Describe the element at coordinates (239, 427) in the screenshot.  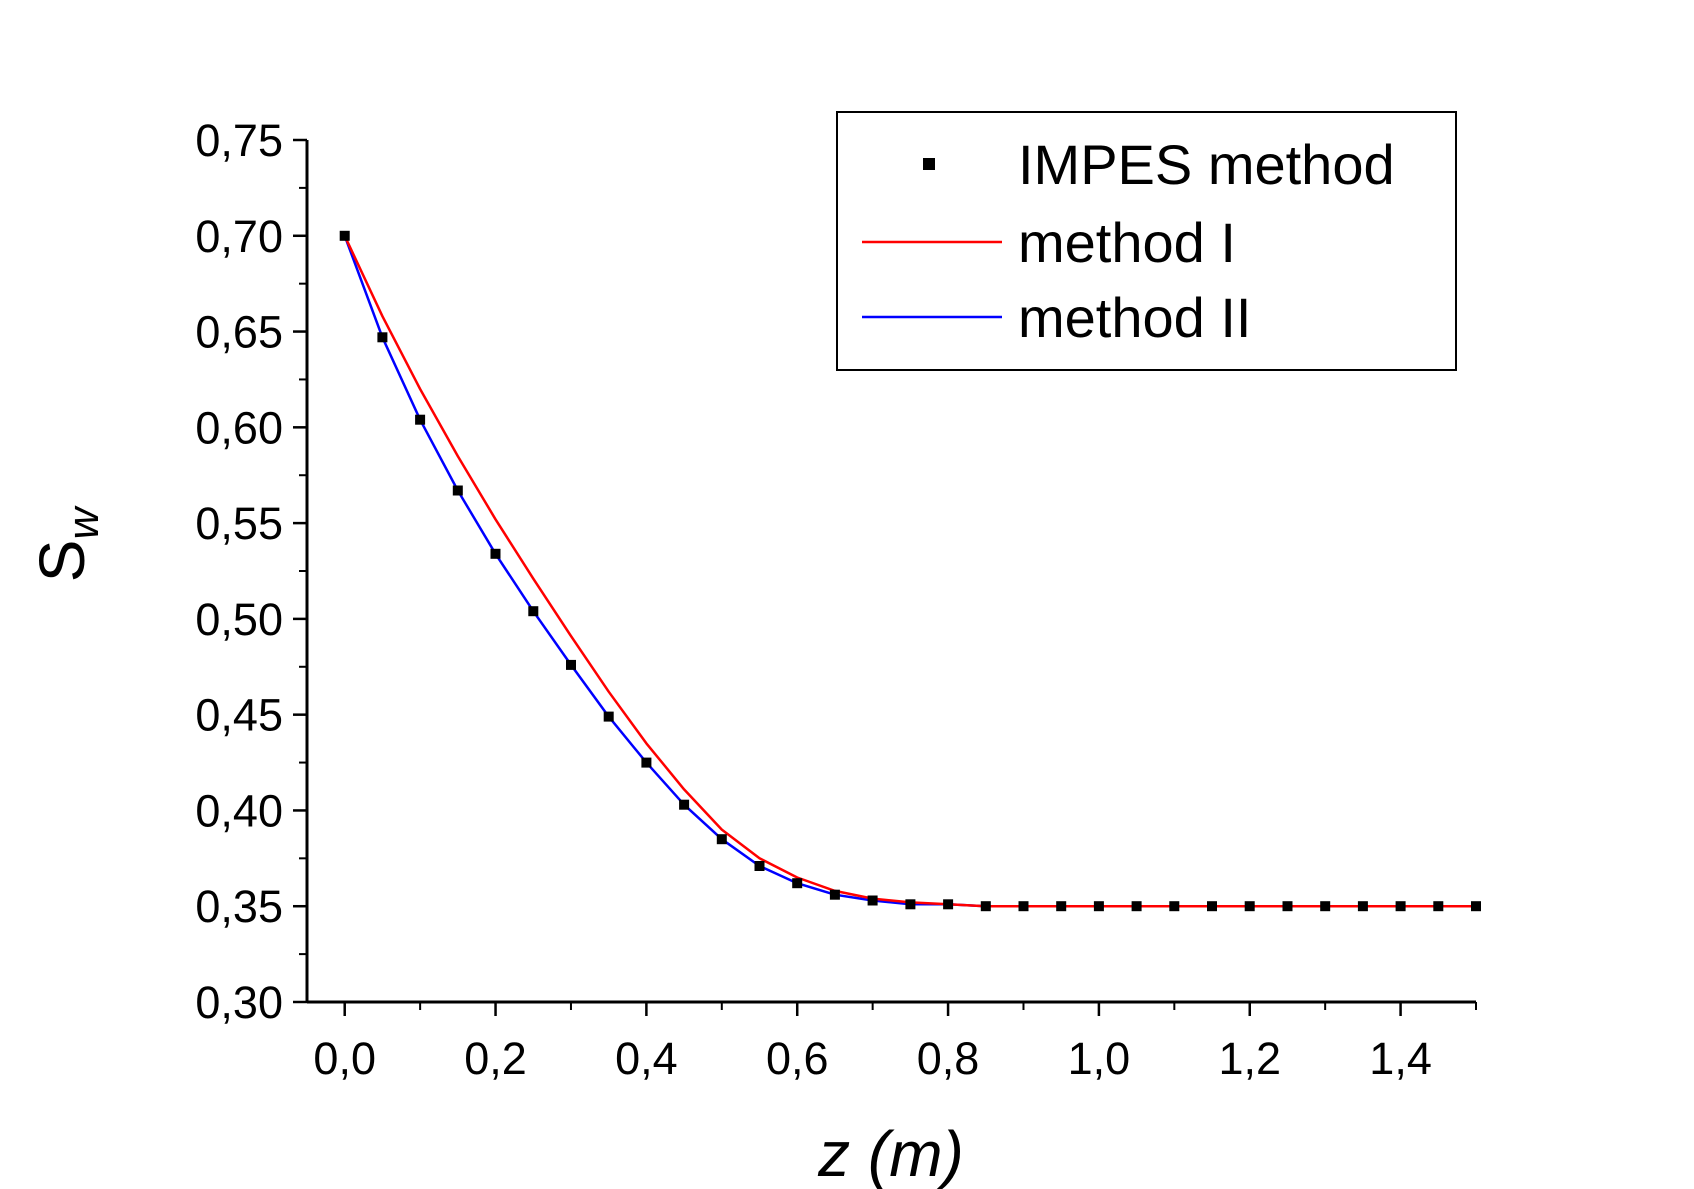
I see `y-tick-label: 0,60` at that location.